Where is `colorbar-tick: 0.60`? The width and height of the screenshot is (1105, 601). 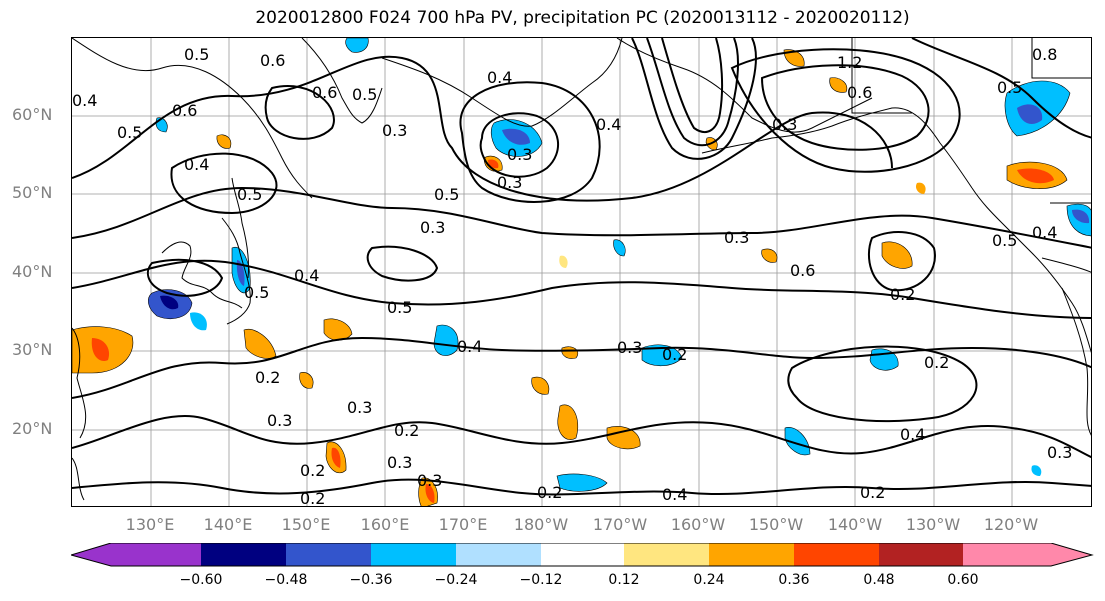 colorbar-tick: 0.60 is located at coordinates (963, 580).